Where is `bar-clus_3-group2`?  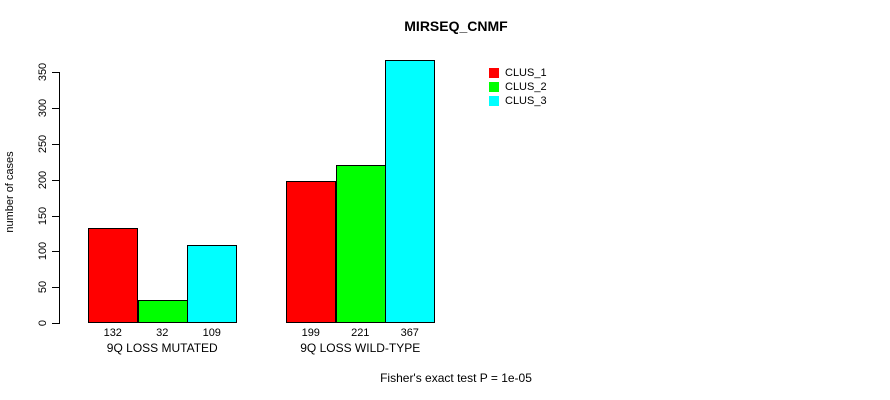
bar-clus_3-group2 is located at coordinates (410, 191).